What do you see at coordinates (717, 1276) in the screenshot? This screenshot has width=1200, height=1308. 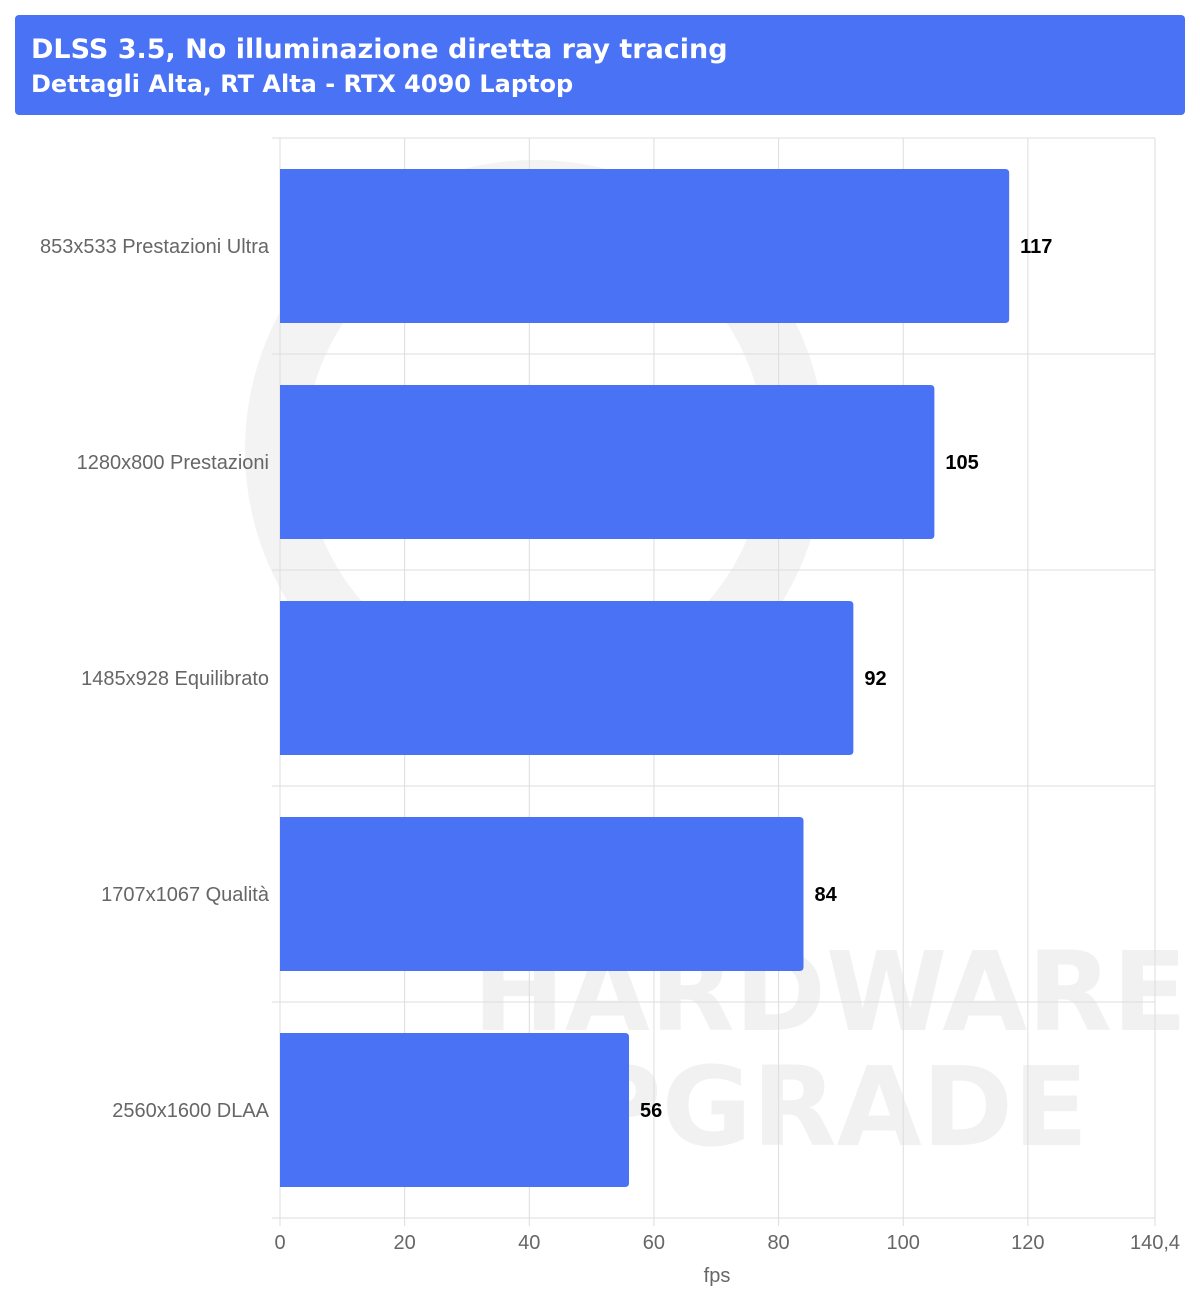 I see `x-axis-label: fps` at bounding box center [717, 1276].